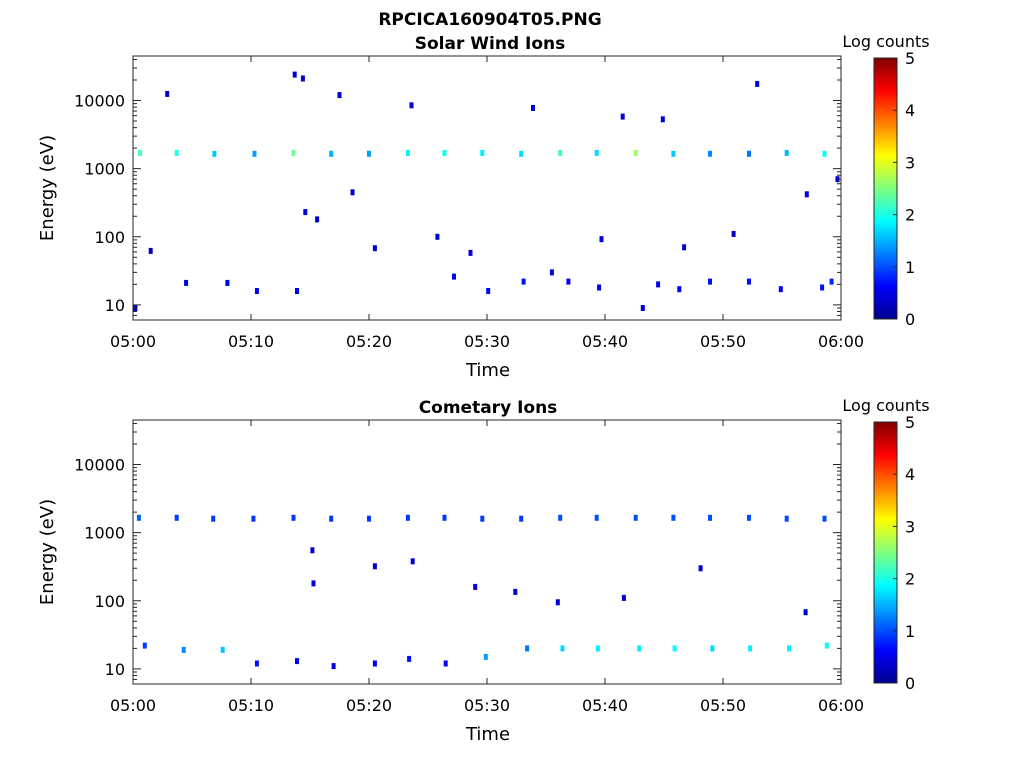  What do you see at coordinates (482, 592) in the screenshot?
I see `data-pixels` at bounding box center [482, 592].